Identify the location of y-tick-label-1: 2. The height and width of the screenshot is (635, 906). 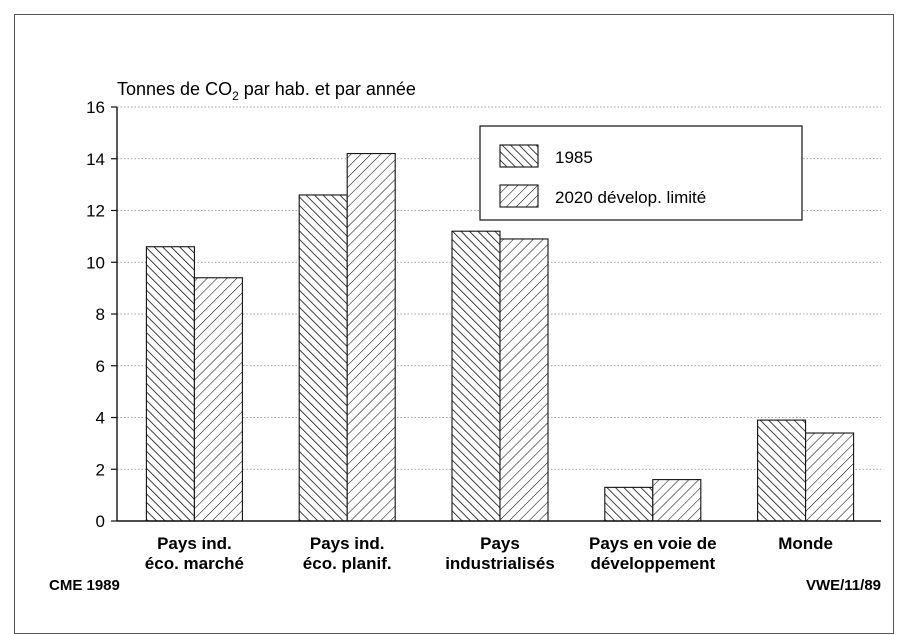
(100, 469).